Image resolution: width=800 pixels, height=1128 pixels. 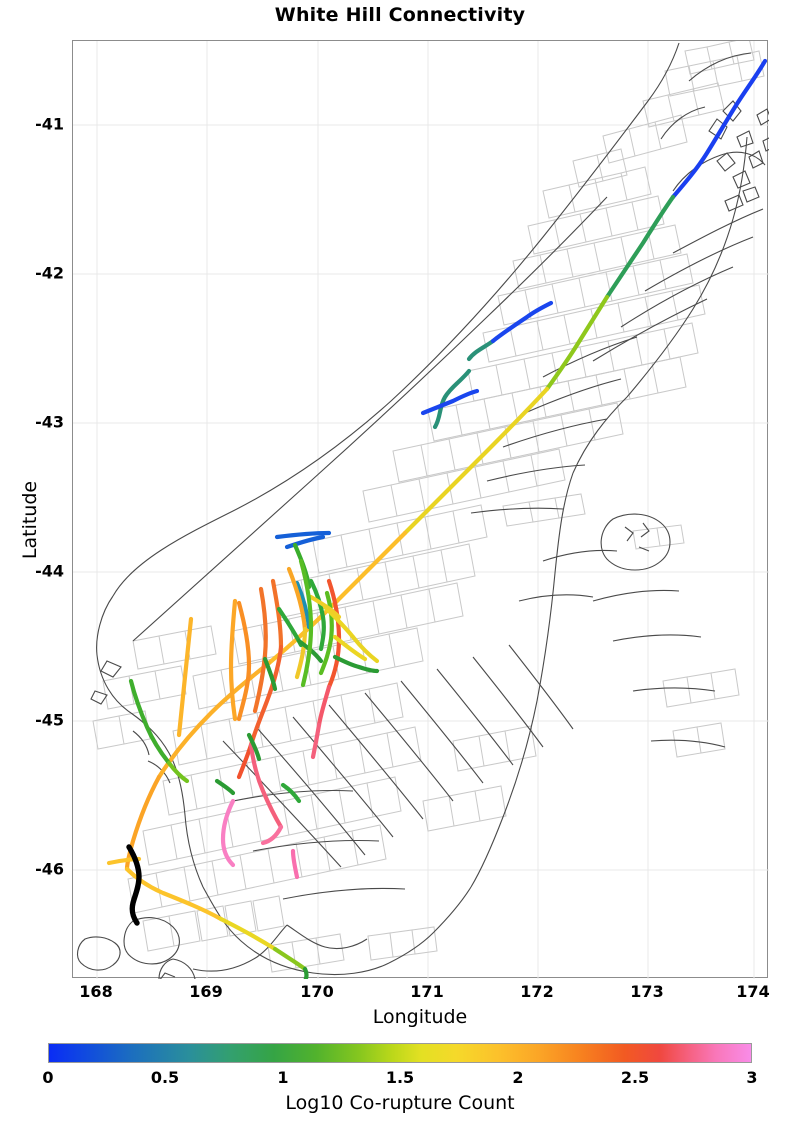 I want to click on trace-rangitata, so click(x=303, y=605).